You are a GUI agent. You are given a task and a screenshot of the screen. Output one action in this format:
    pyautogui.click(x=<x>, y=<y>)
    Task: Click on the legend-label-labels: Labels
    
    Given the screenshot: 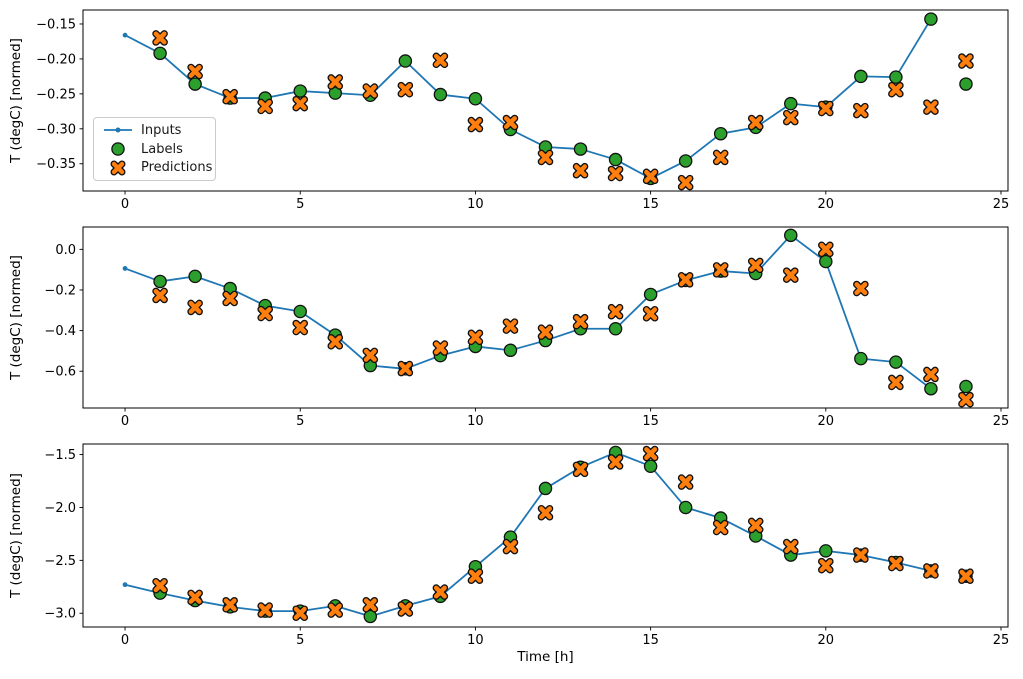 What is the action you would take?
    pyautogui.click(x=162, y=149)
    